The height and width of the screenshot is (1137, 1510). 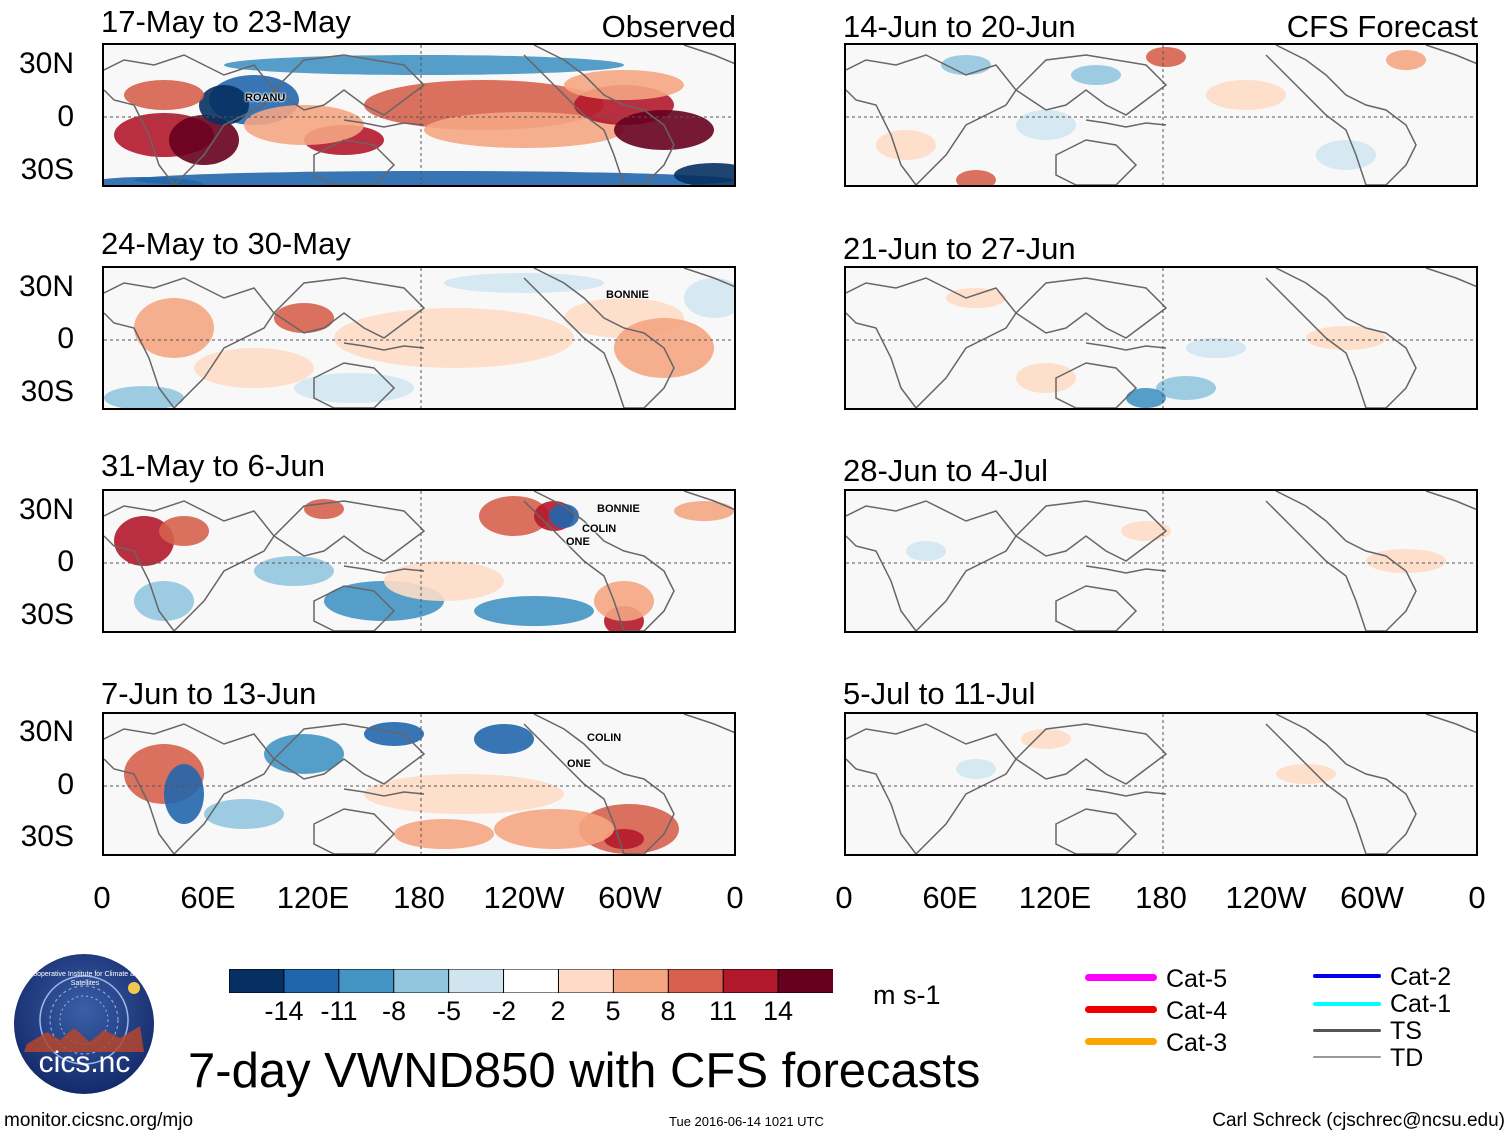 I want to click on ytick-0-p3: 0, so click(x=65, y=561).